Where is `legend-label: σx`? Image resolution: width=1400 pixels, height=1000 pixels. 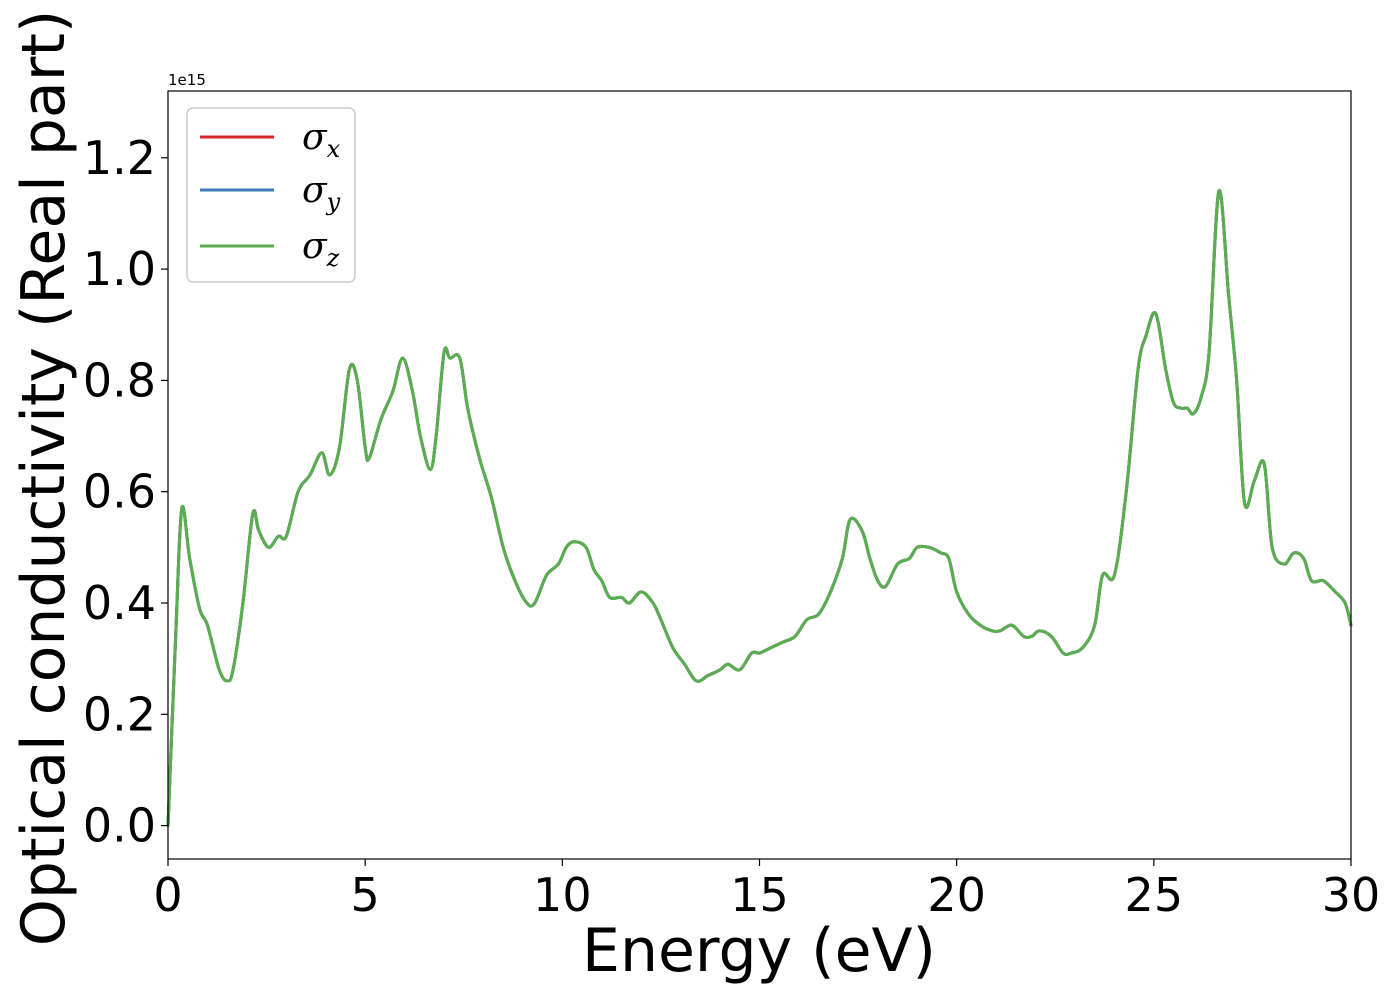
legend-label: σx is located at coordinates (321, 140).